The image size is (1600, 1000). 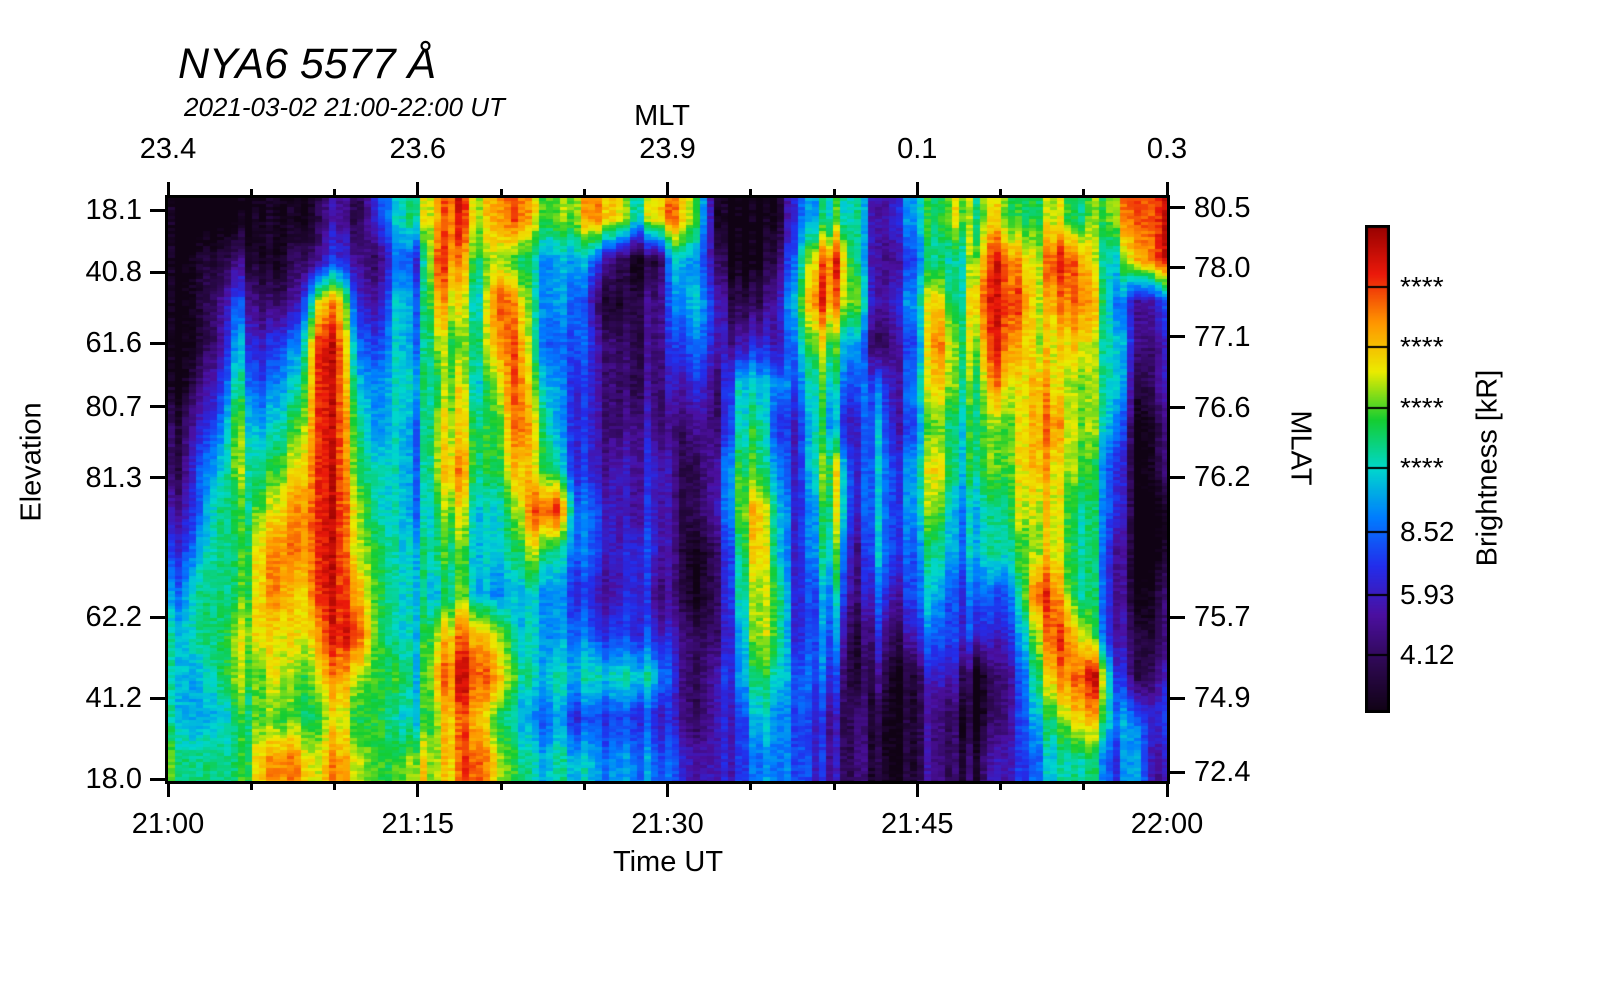 What do you see at coordinates (668, 862) in the screenshot?
I see `bottom-axis-label: Time UT` at bounding box center [668, 862].